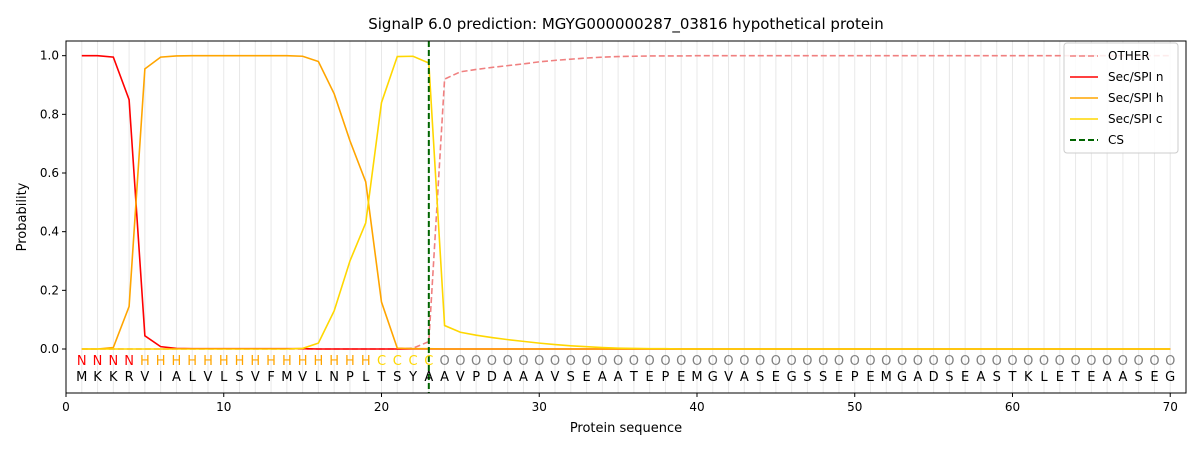  What do you see at coordinates (934, 377) in the screenshot?
I see `residue-letter: D` at bounding box center [934, 377].